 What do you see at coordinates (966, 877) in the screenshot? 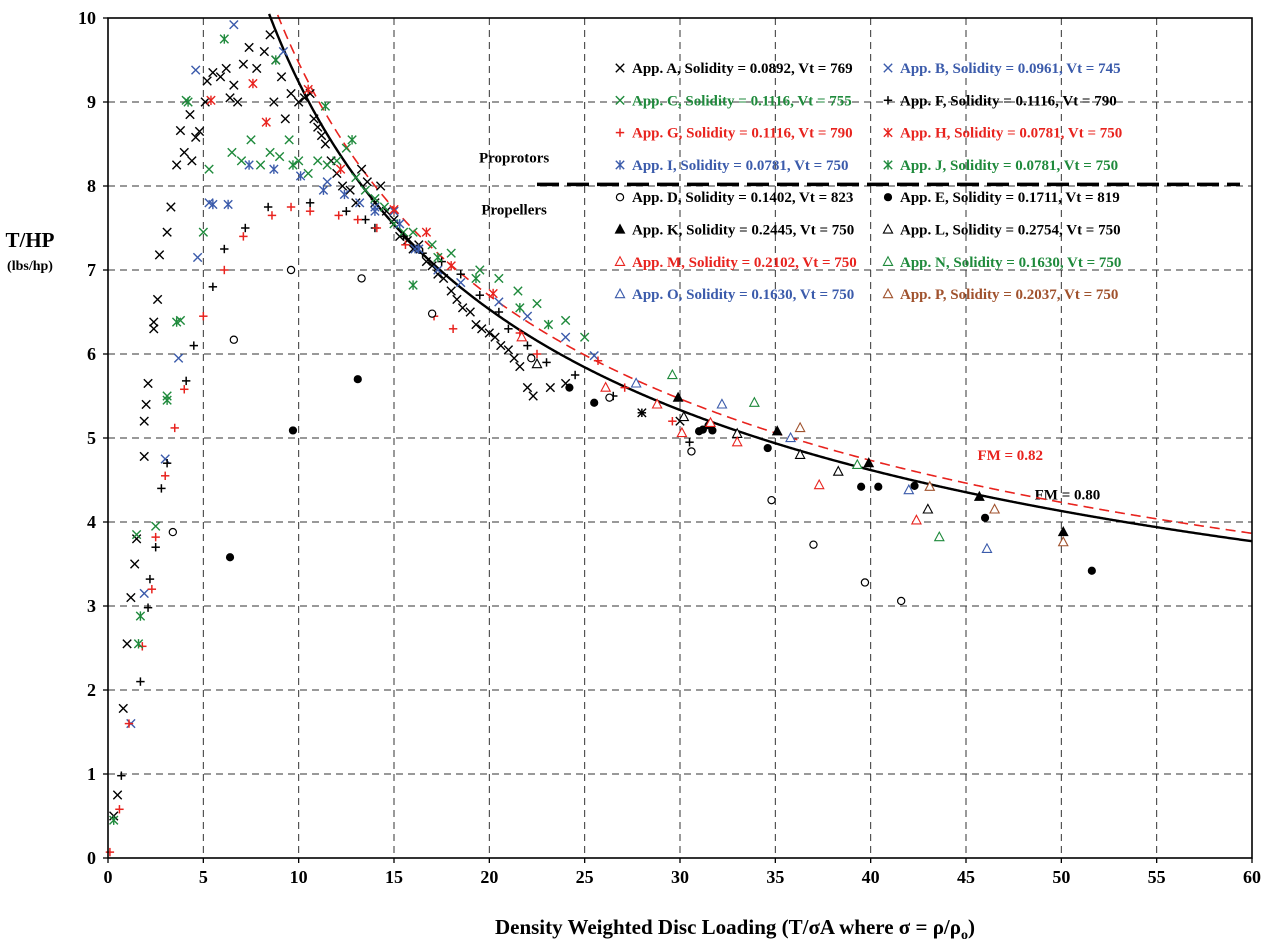
I see `x-tick-label: 45` at bounding box center [966, 877].